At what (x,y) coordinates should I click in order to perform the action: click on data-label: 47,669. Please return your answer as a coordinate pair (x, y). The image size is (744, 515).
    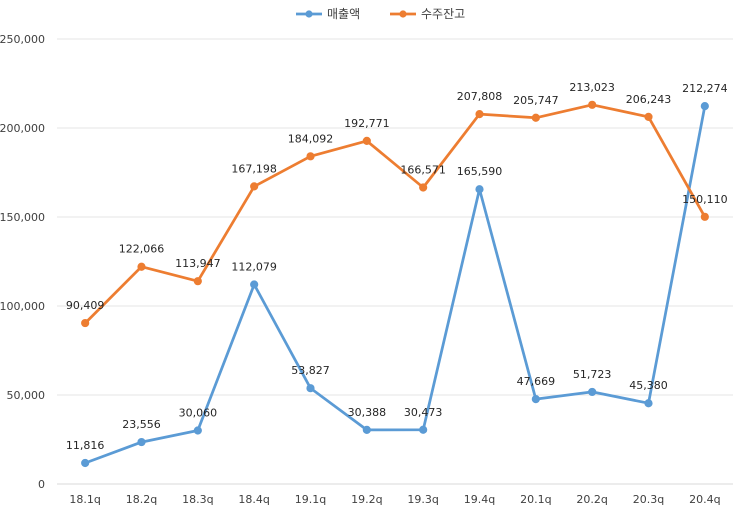
    Looking at the image, I should click on (536, 381).